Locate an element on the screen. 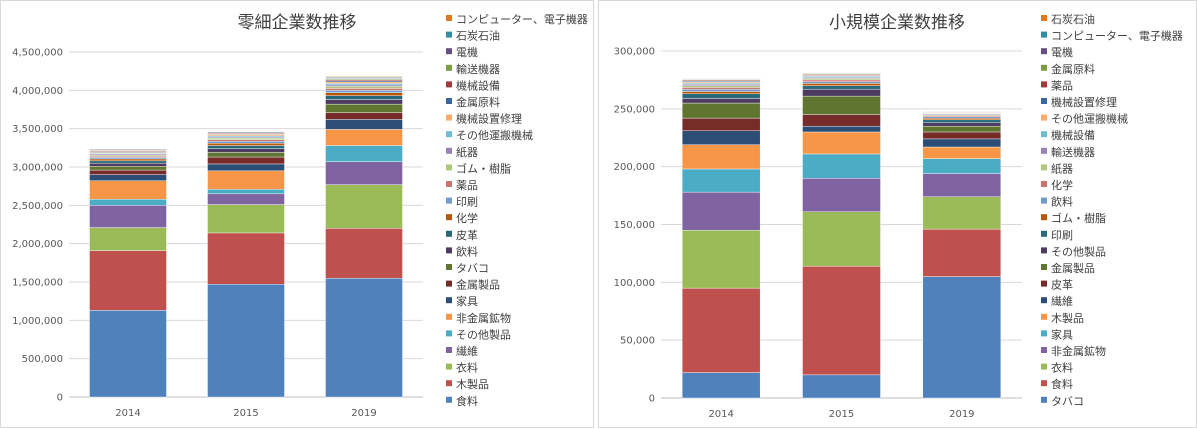 The image size is (1197, 429). y-tick-label: 1,500,000 is located at coordinates (37, 283).